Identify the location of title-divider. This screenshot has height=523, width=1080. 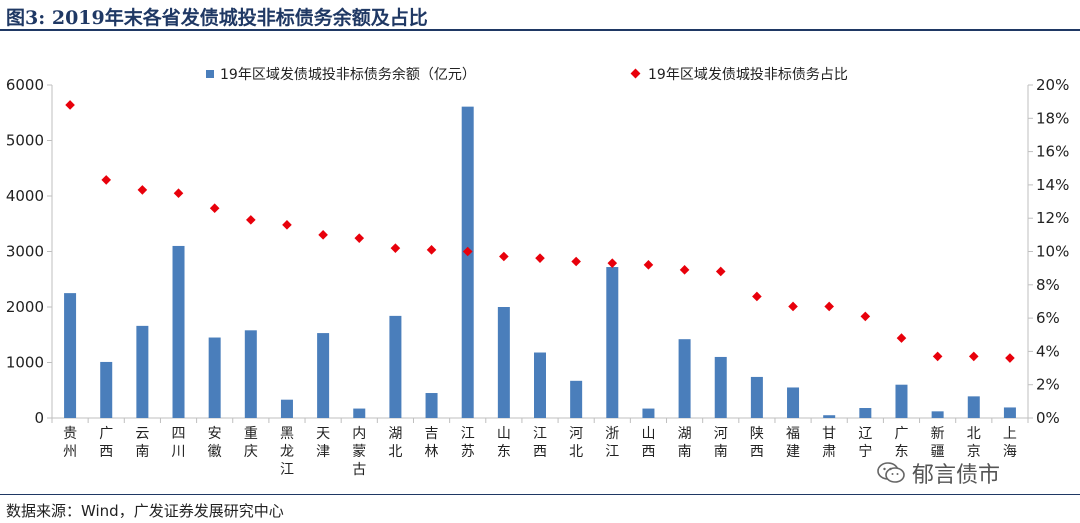
(540, 30).